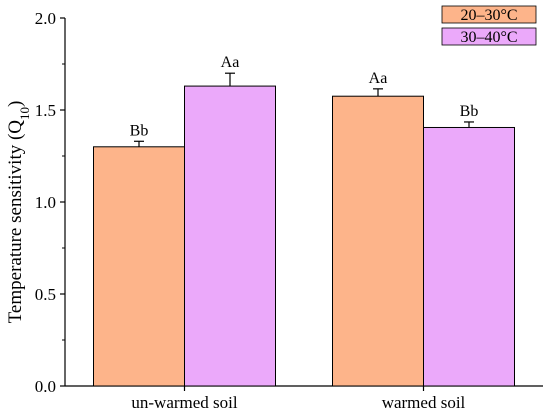 Image resolution: width=550 pixels, height=415 pixels. What do you see at coordinates (45, 18) in the screenshot?
I see `y-tick-label: 2.0` at bounding box center [45, 18].